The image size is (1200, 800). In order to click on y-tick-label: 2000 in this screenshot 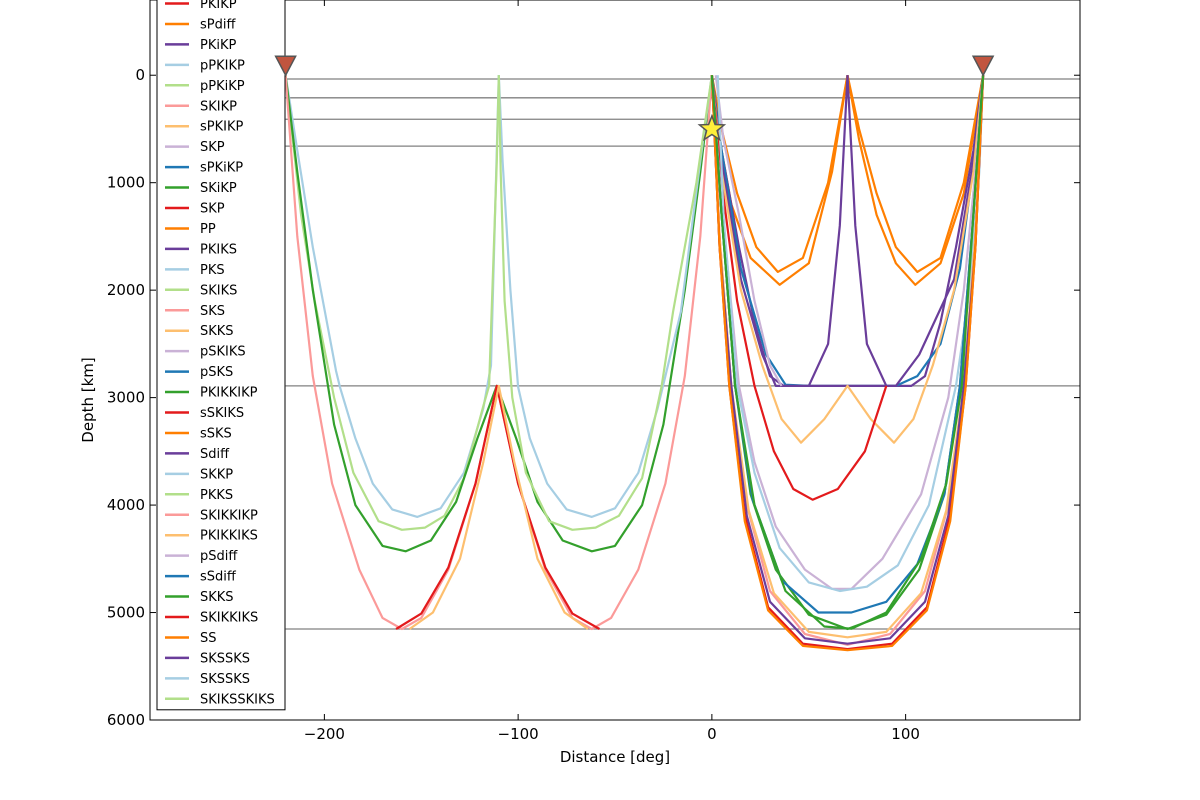, I will do `click(126, 290)`.